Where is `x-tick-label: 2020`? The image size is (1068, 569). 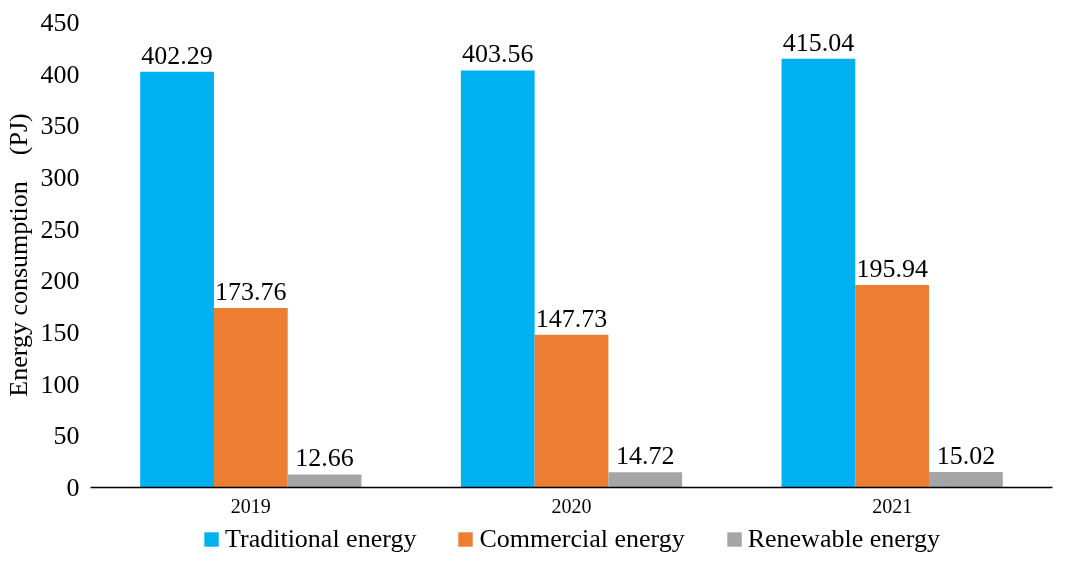
x-tick-label: 2020 is located at coordinates (571, 505).